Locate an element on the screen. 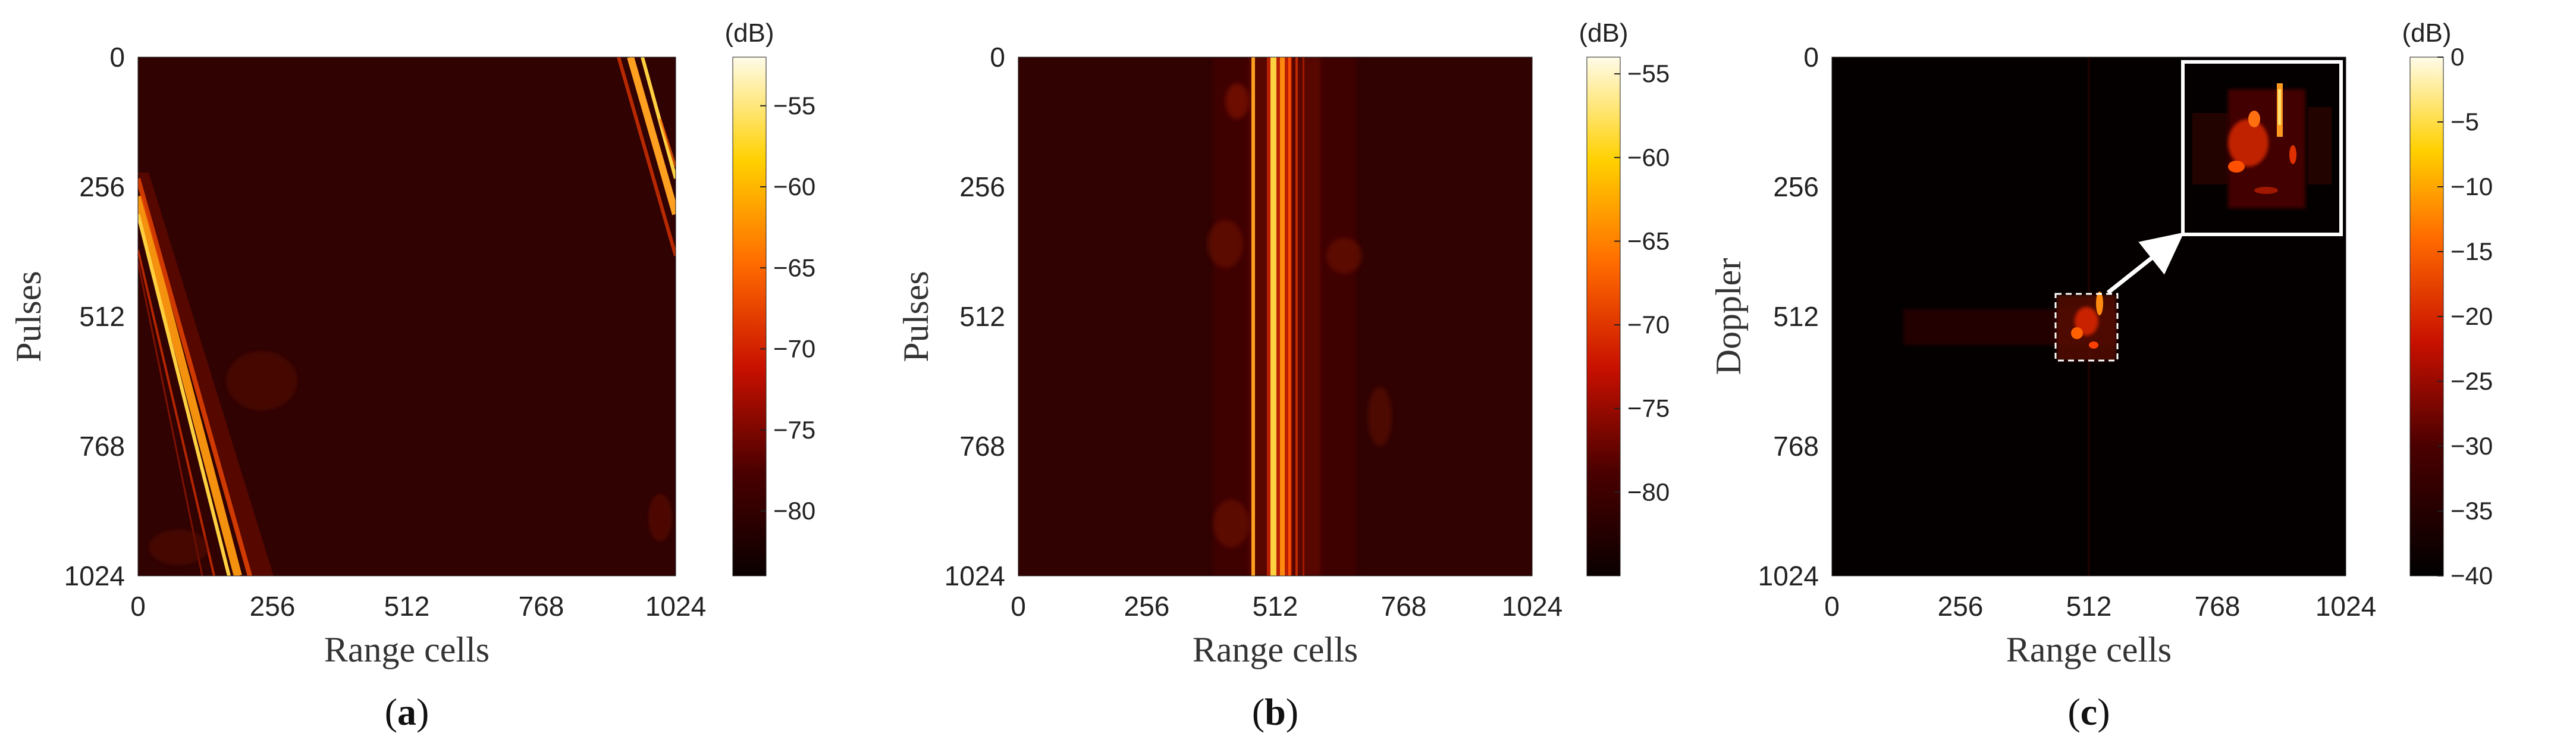 Image resolution: width=2576 pixels, height=749 pixels. colorbar-tick-label: −5 is located at coordinates (2465, 122).